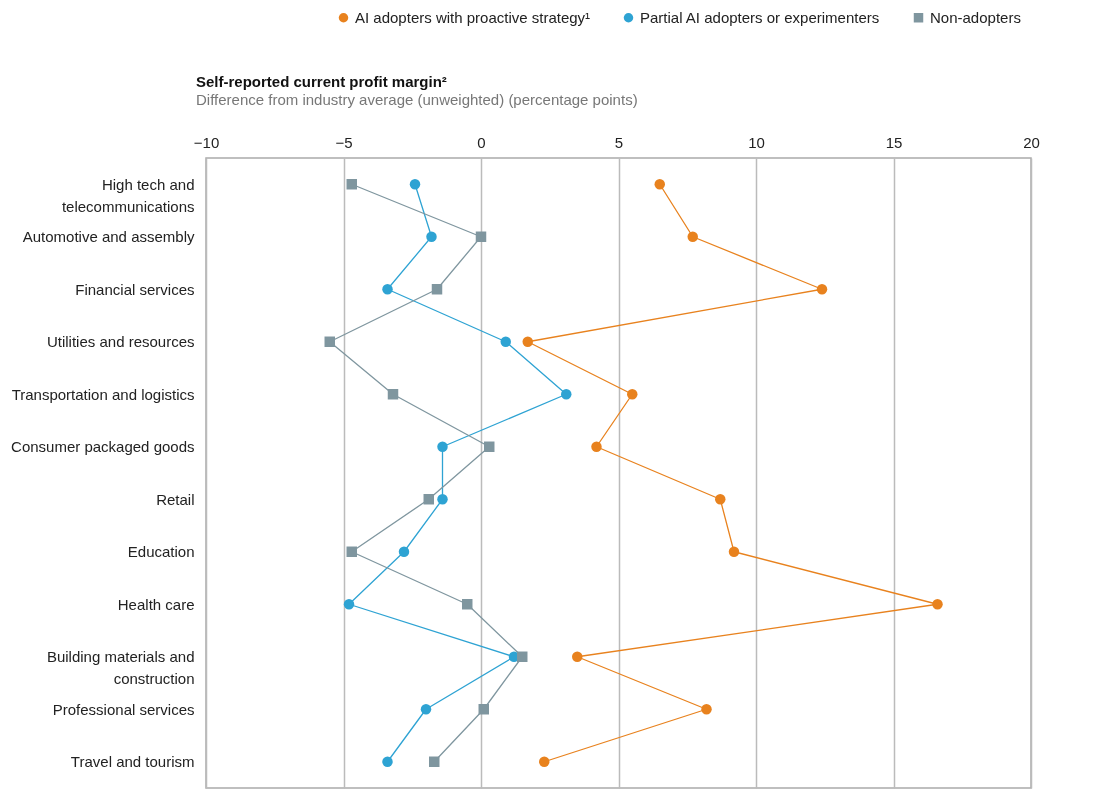  I want to click on y-tick-label: Consumer packaged goods, so click(103, 447).